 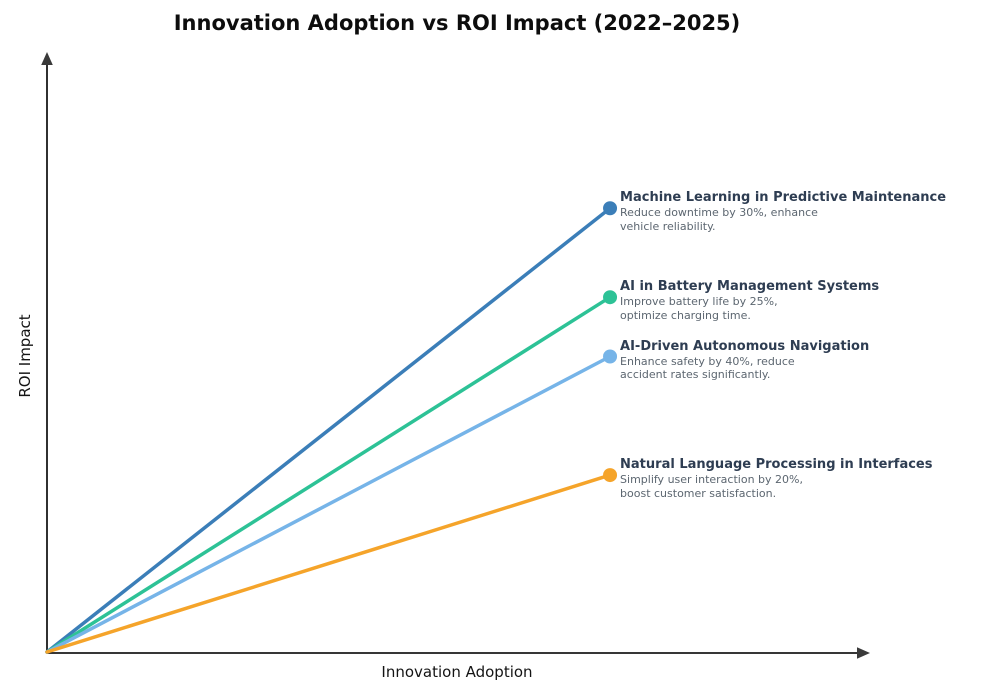 I want to click on annotation-desc-line: vehicle reliability., so click(x=668, y=226).